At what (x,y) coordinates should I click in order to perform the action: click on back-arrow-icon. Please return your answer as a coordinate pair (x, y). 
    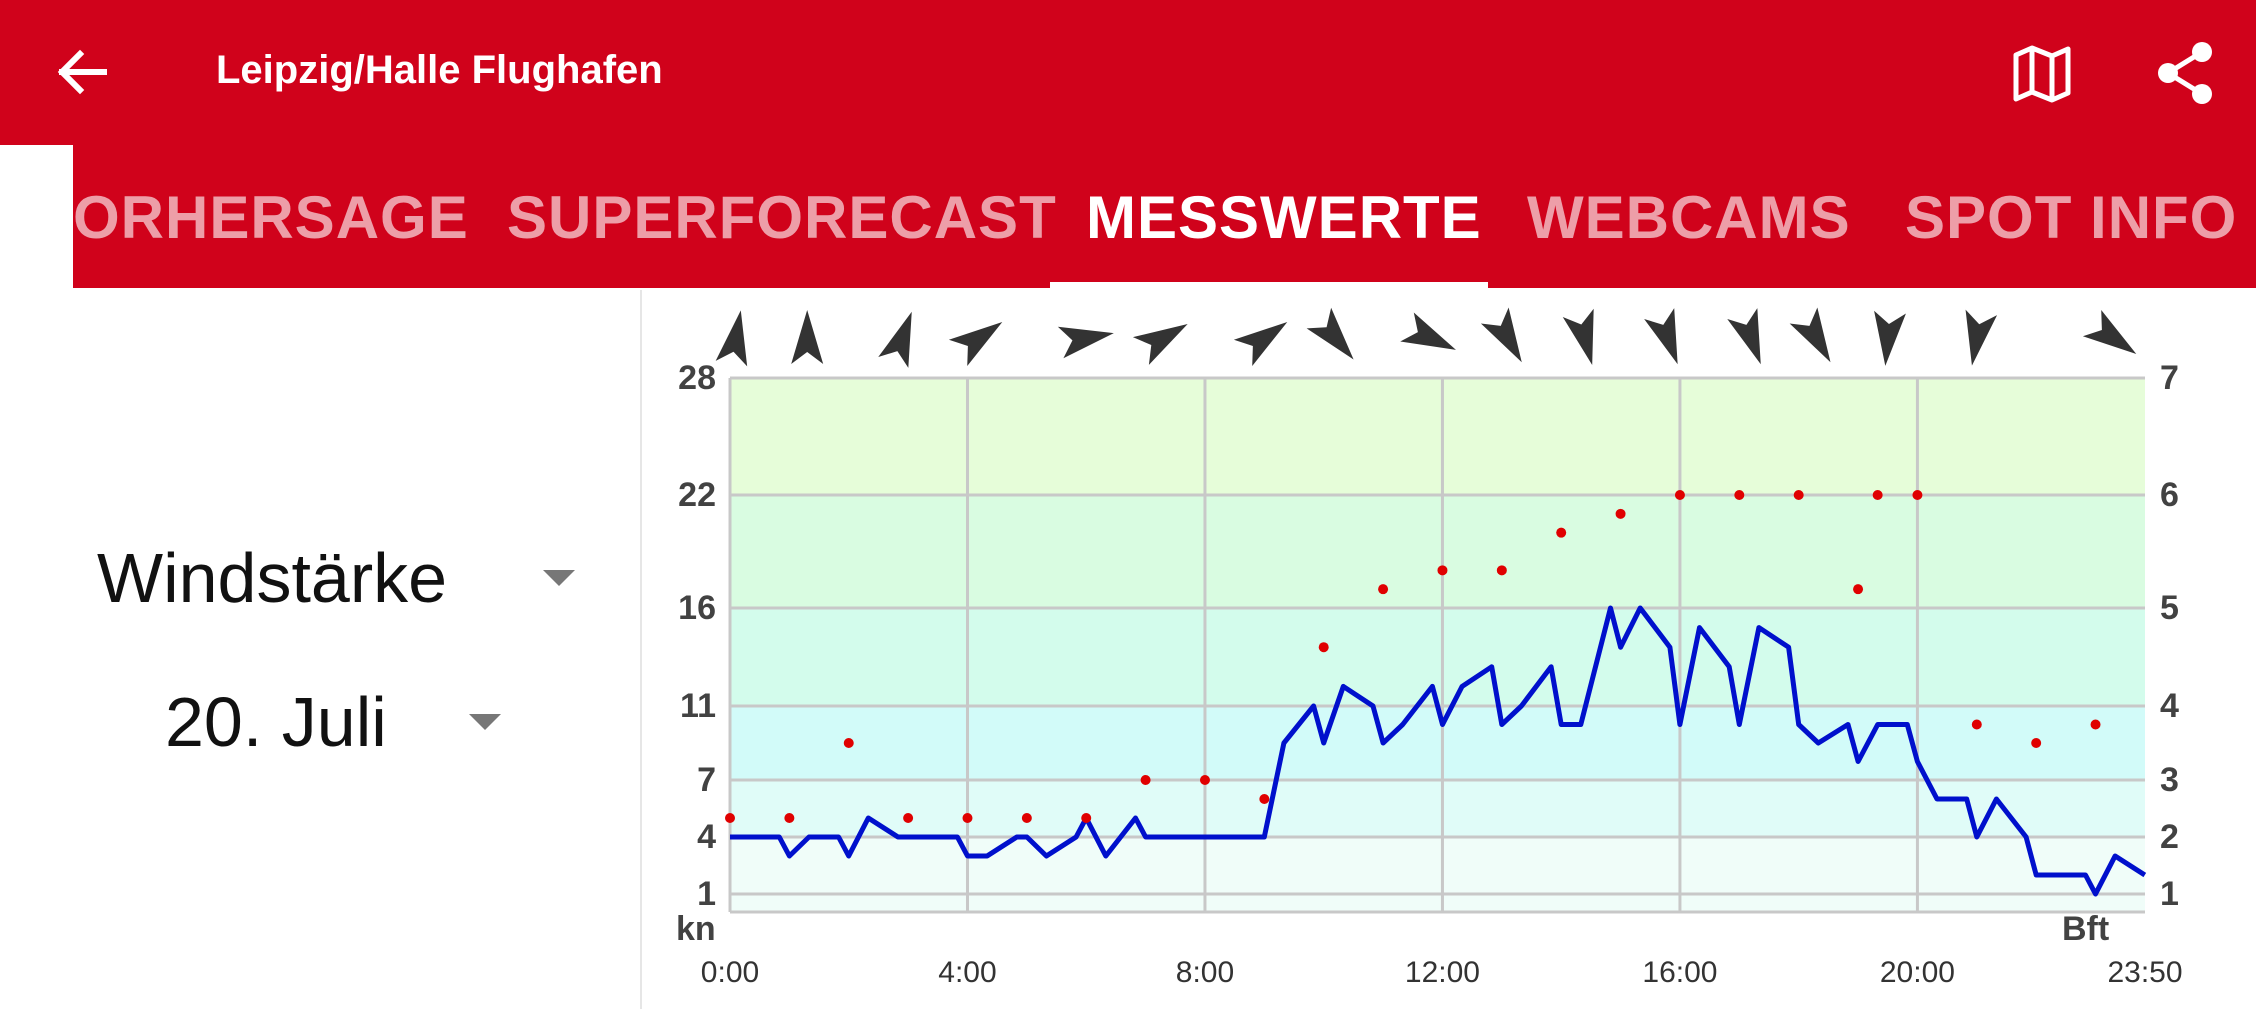
    Looking at the image, I should click on (82, 72).